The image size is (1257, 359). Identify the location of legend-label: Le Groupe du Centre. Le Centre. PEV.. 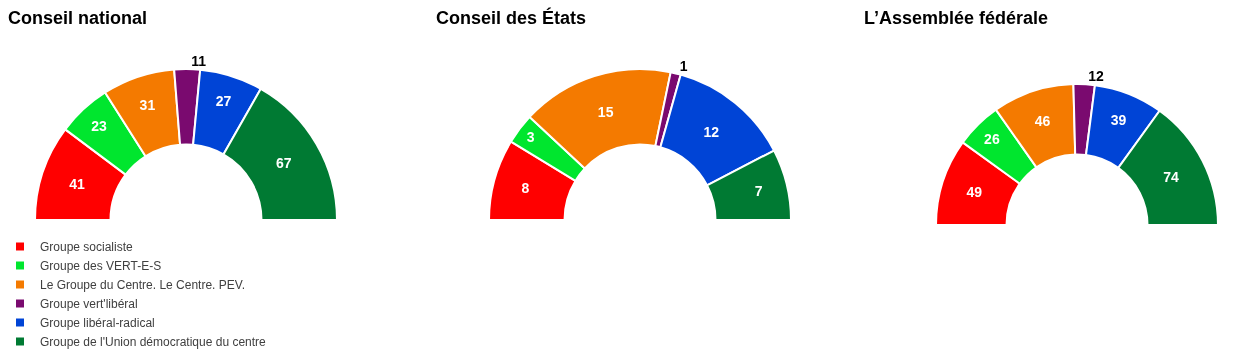
(143, 285).